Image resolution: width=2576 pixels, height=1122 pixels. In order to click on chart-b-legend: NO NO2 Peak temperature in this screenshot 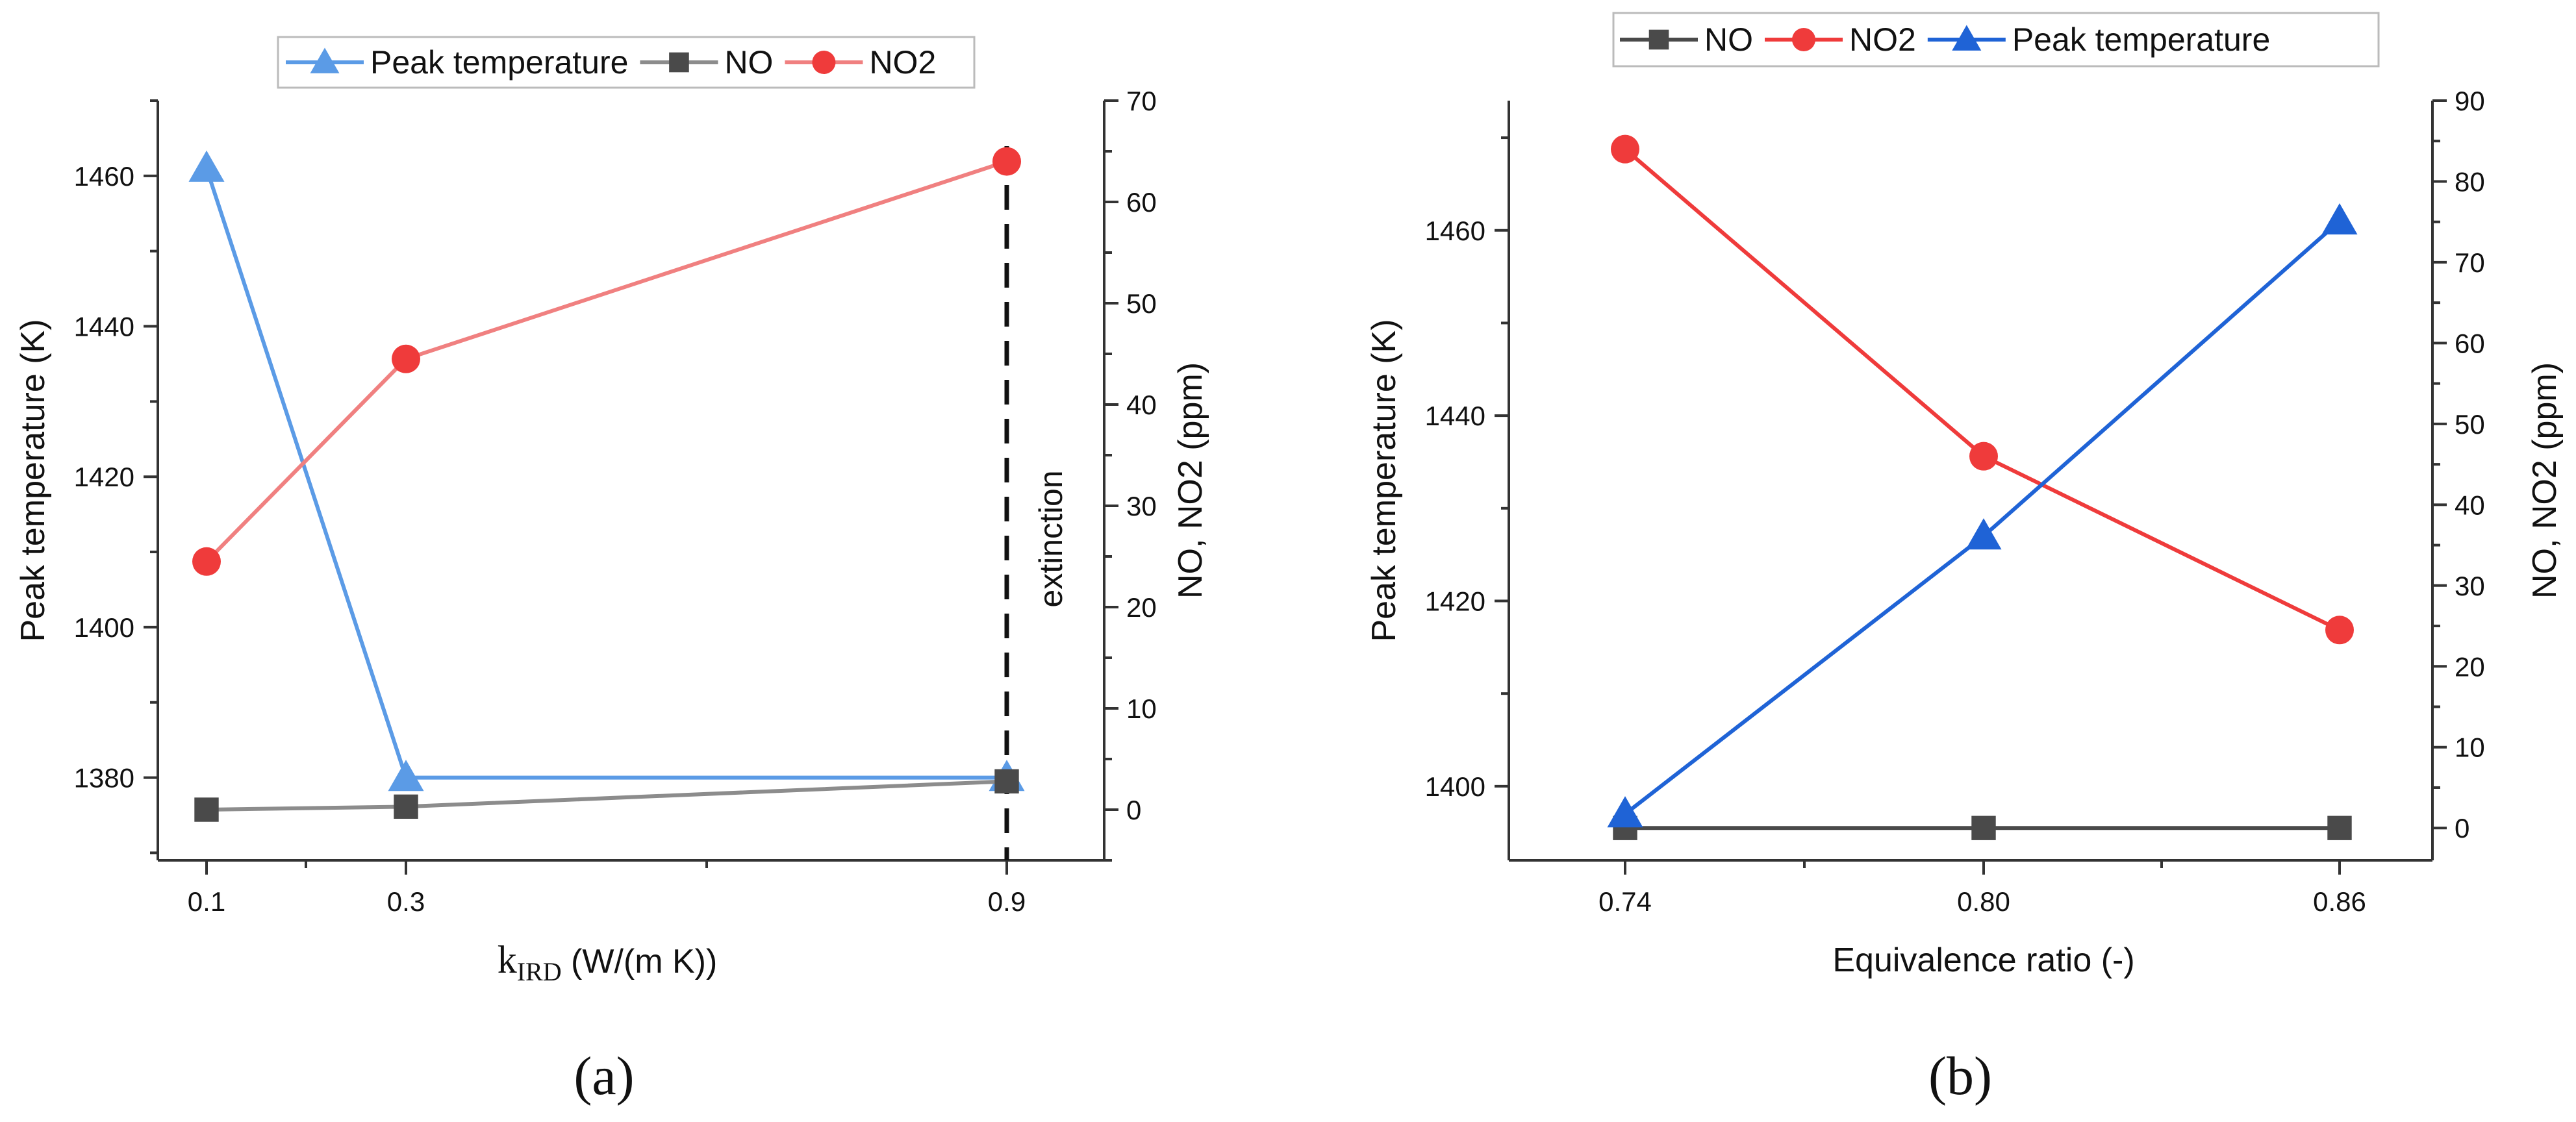, I will do `click(1996, 40)`.